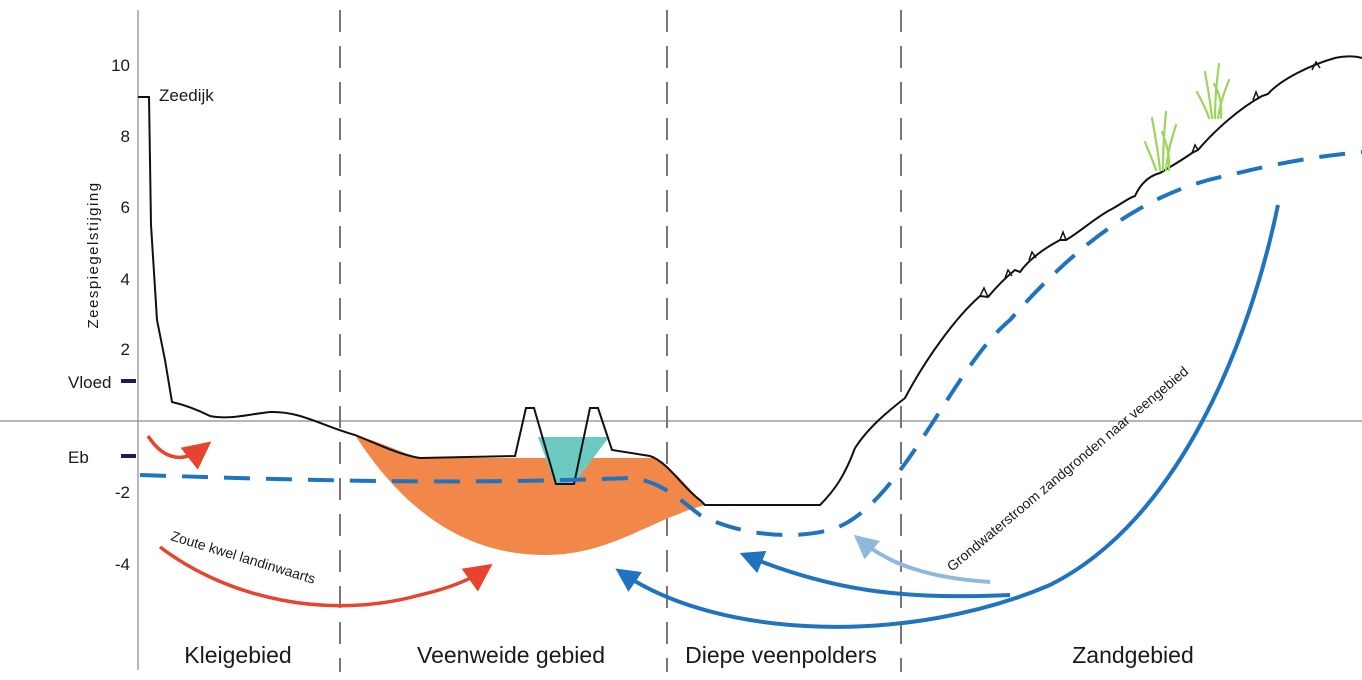  What do you see at coordinates (922, 559) in the screenshot?
I see `groundwater-flow-arrow-light` at bounding box center [922, 559].